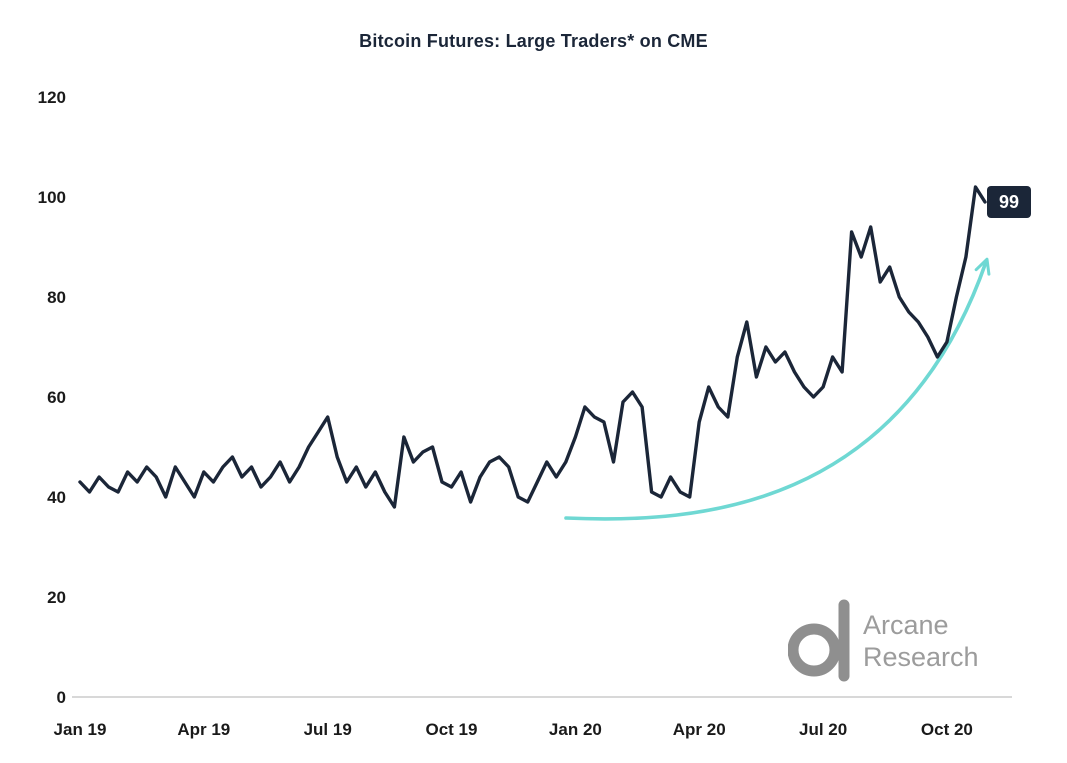 This screenshot has height=763, width=1067. Describe the element at coordinates (699, 729) in the screenshot. I see `x-tick-label: Apr 20` at that location.